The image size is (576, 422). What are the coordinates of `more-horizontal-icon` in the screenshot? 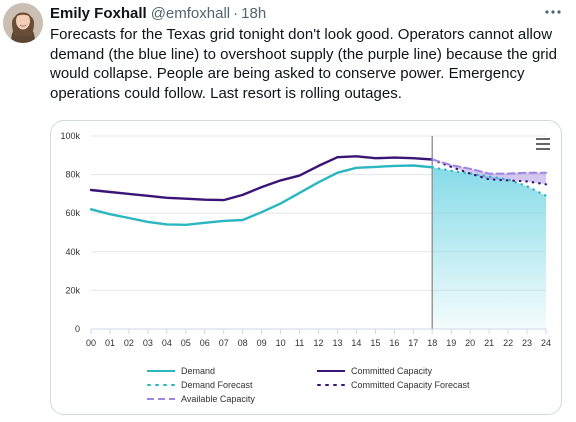 It's located at (553, 12).